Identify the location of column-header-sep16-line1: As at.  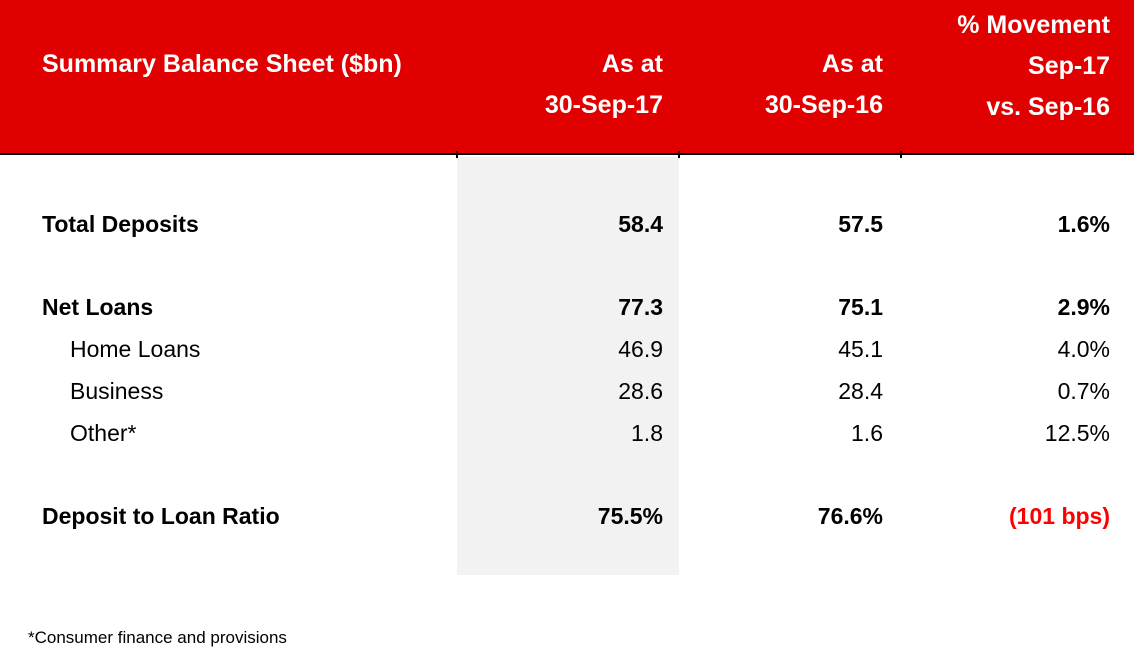
(852, 64).